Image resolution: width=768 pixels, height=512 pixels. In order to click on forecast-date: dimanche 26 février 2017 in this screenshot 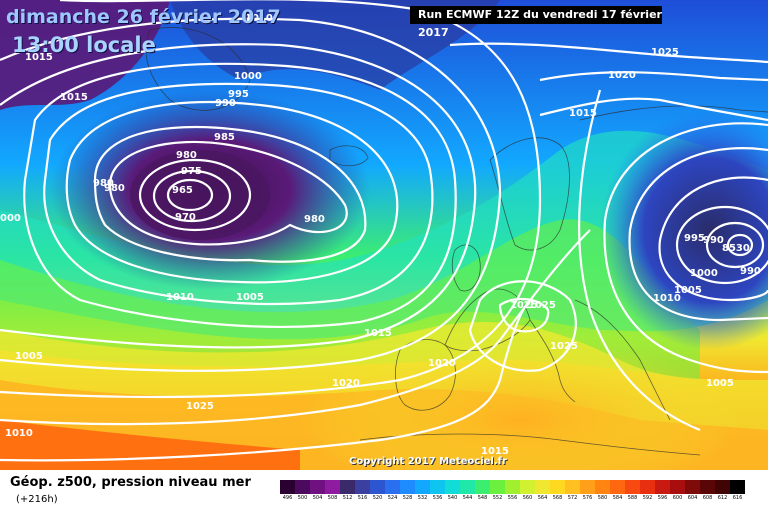, I will do `click(143, 17)`.